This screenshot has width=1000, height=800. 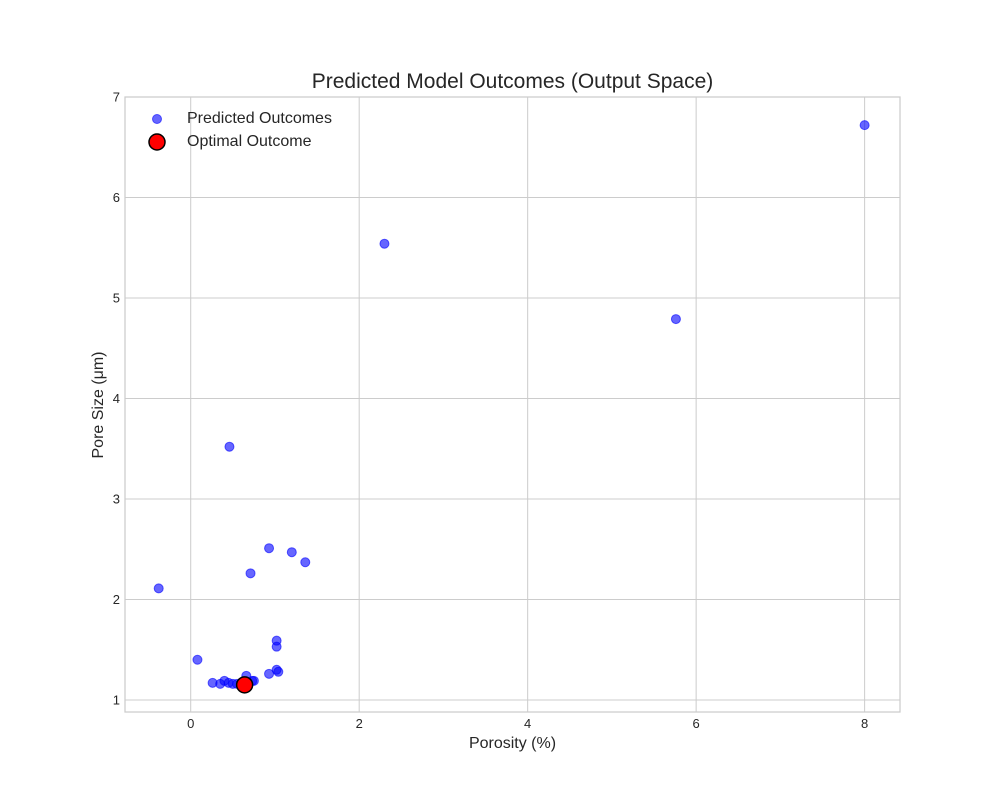 What do you see at coordinates (116, 599) in the screenshot?
I see `y-tick-label: 2` at bounding box center [116, 599].